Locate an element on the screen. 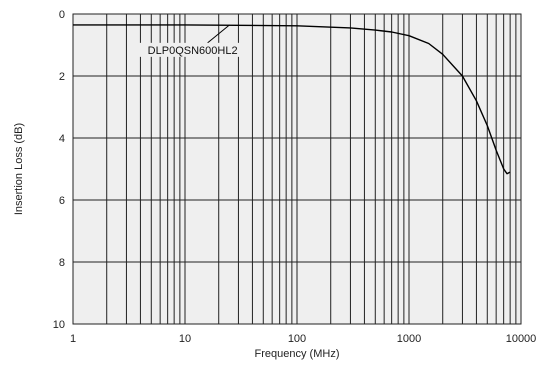  y-tick-labels: 0 2 4 6 8 10 is located at coordinates (59, 170).